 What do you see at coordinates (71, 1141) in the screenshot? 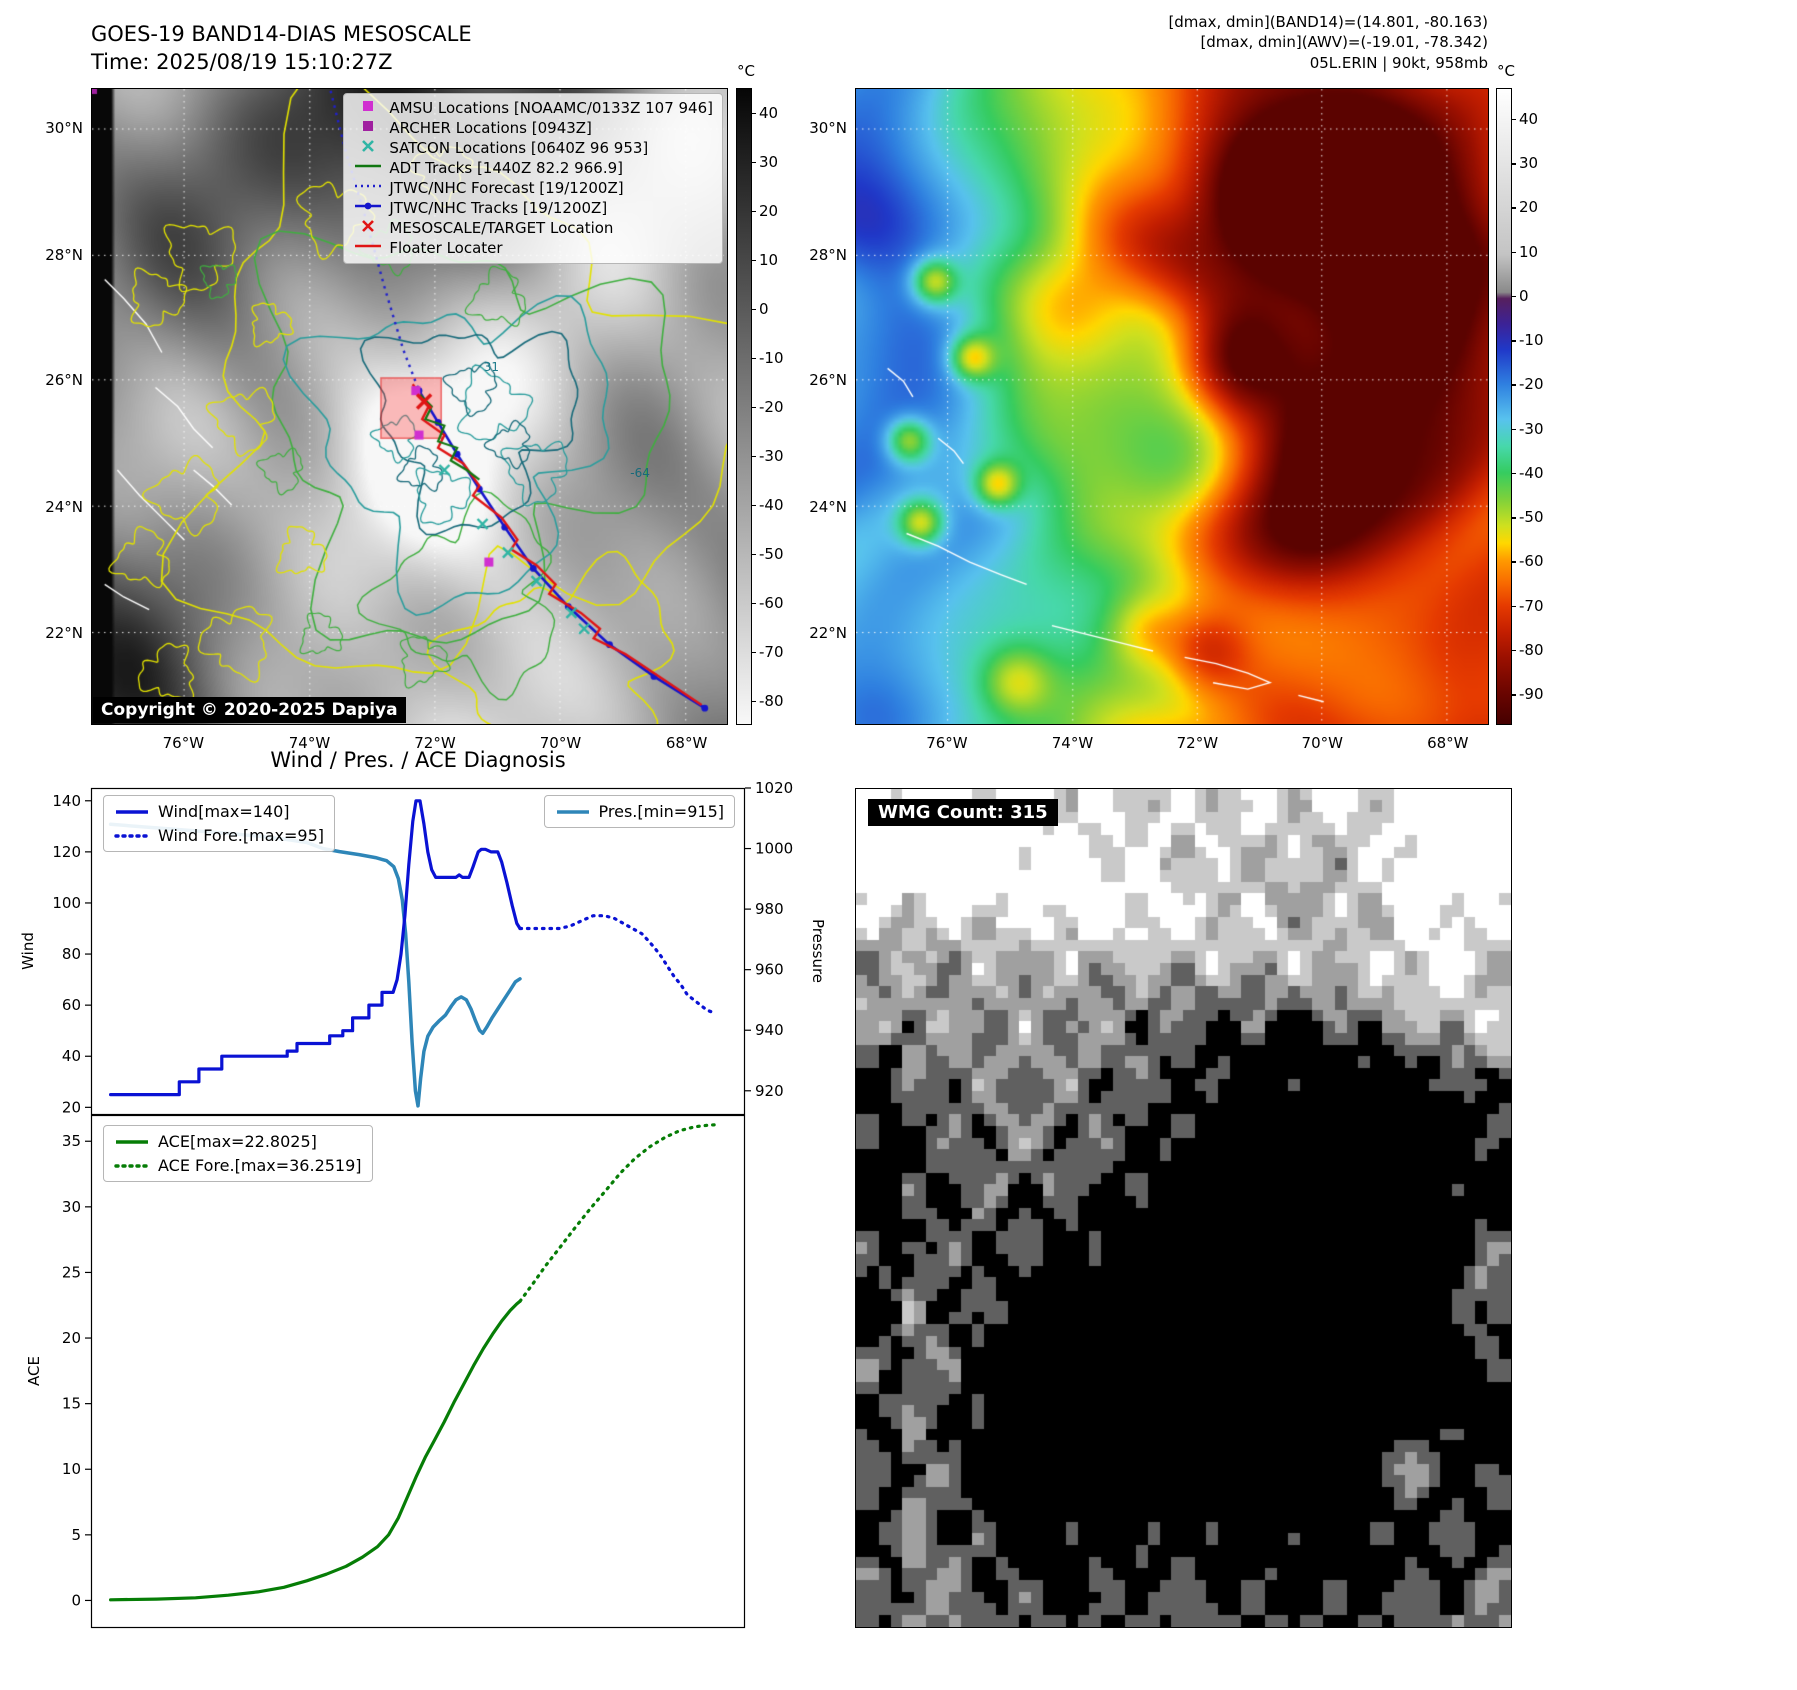
I see `y-tick-label: 35` at bounding box center [71, 1141].